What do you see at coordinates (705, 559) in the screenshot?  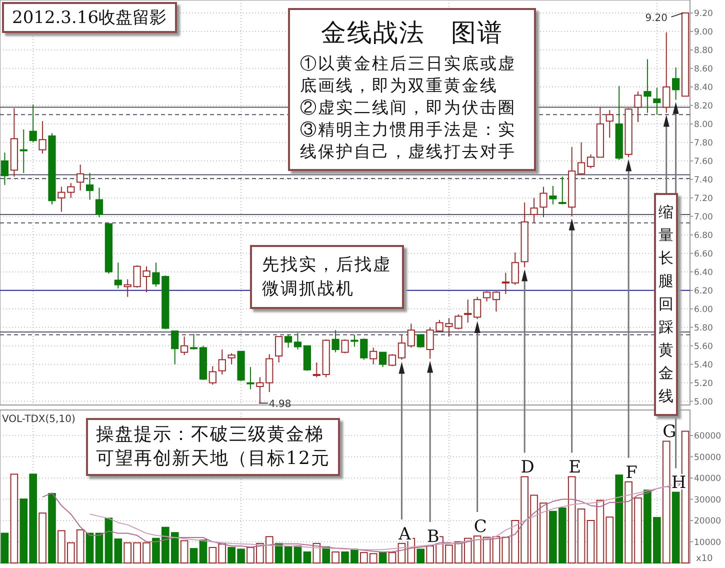 I see `text: x10` at bounding box center [705, 559].